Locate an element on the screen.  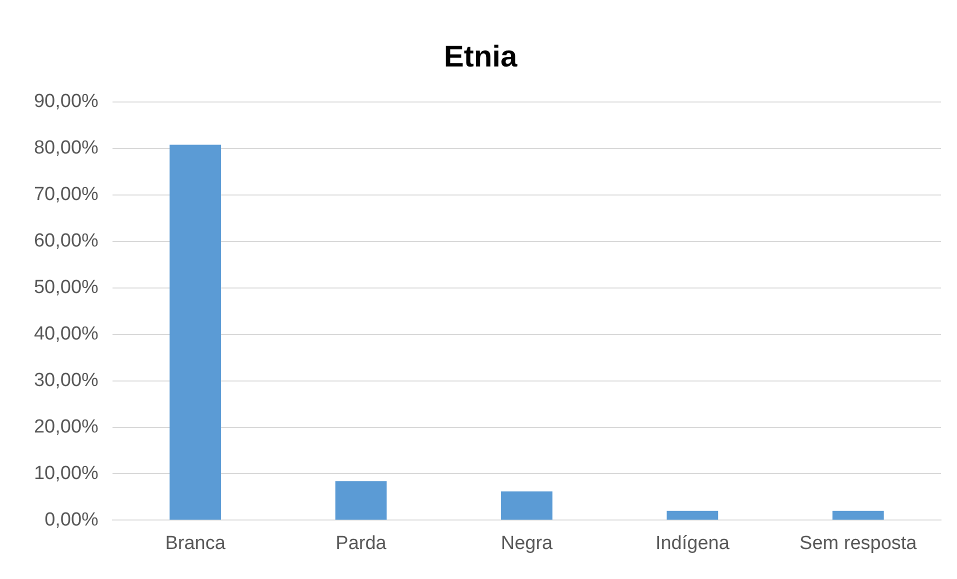
y-tick-label: 10,00% is located at coordinates (66, 473).